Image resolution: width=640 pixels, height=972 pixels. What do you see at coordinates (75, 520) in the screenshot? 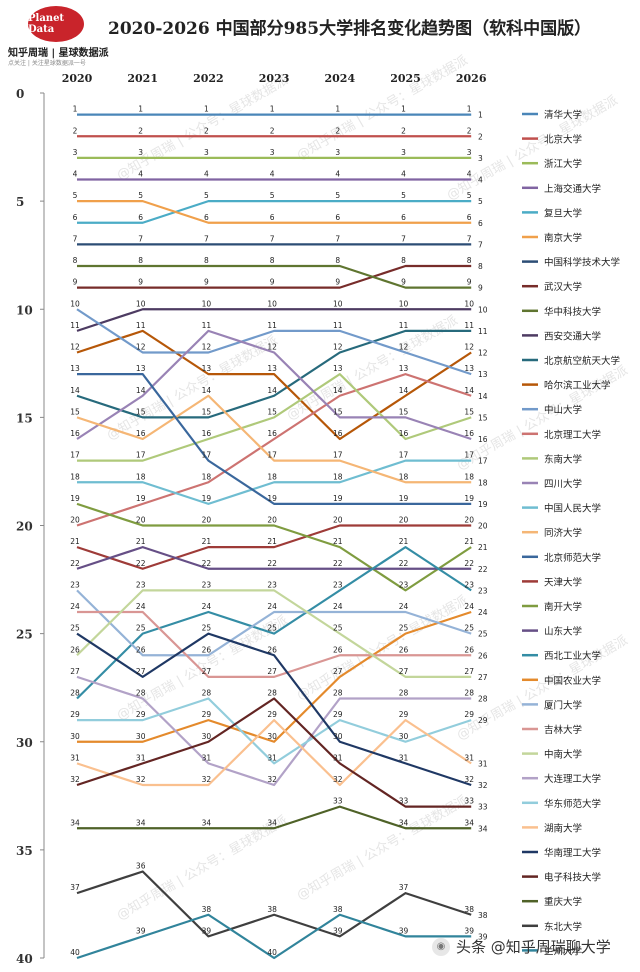
I see `data-label: 20` at bounding box center [75, 520].